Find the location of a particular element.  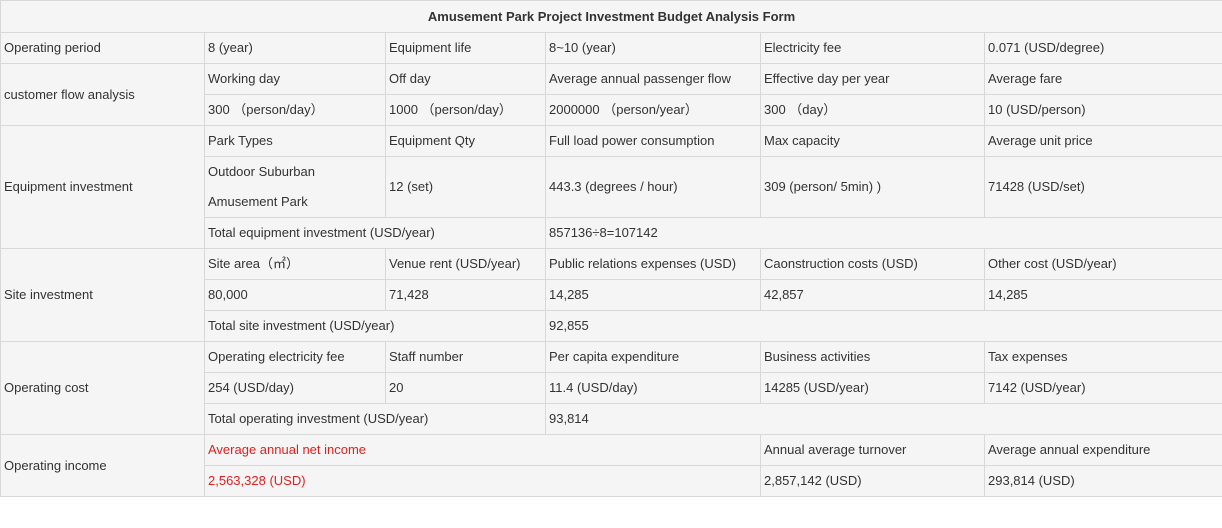

cell: 42,857 is located at coordinates (872, 295).